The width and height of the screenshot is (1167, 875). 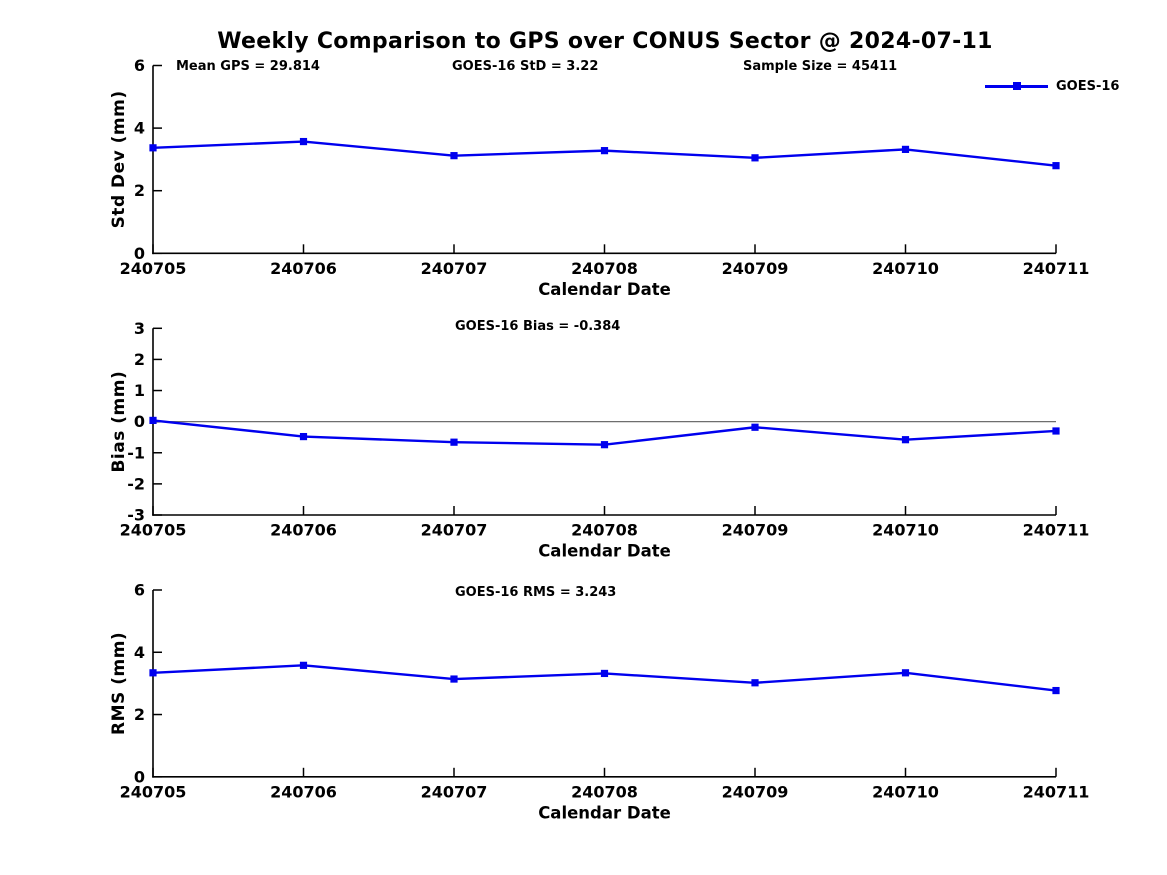 I want to click on y-tick-label: 3, so click(x=139, y=328).